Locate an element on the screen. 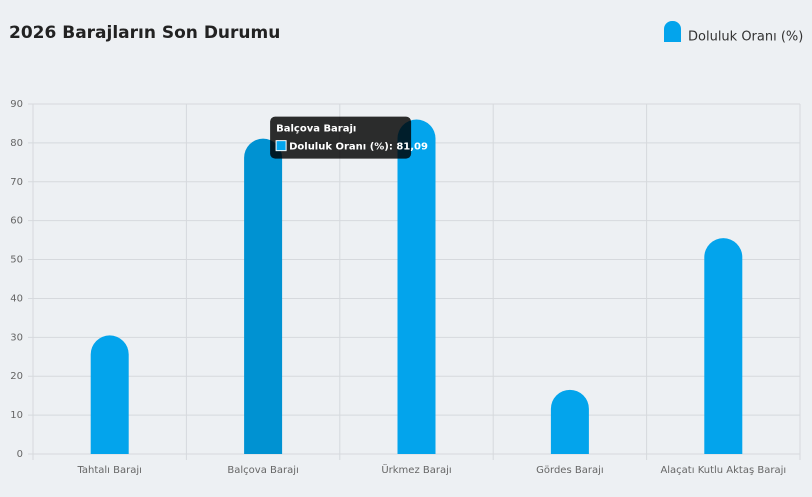 The width and height of the screenshot is (812, 497). tooltip-label: Doluluk Oranı (%): 81,09 is located at coordinates (358, 147).